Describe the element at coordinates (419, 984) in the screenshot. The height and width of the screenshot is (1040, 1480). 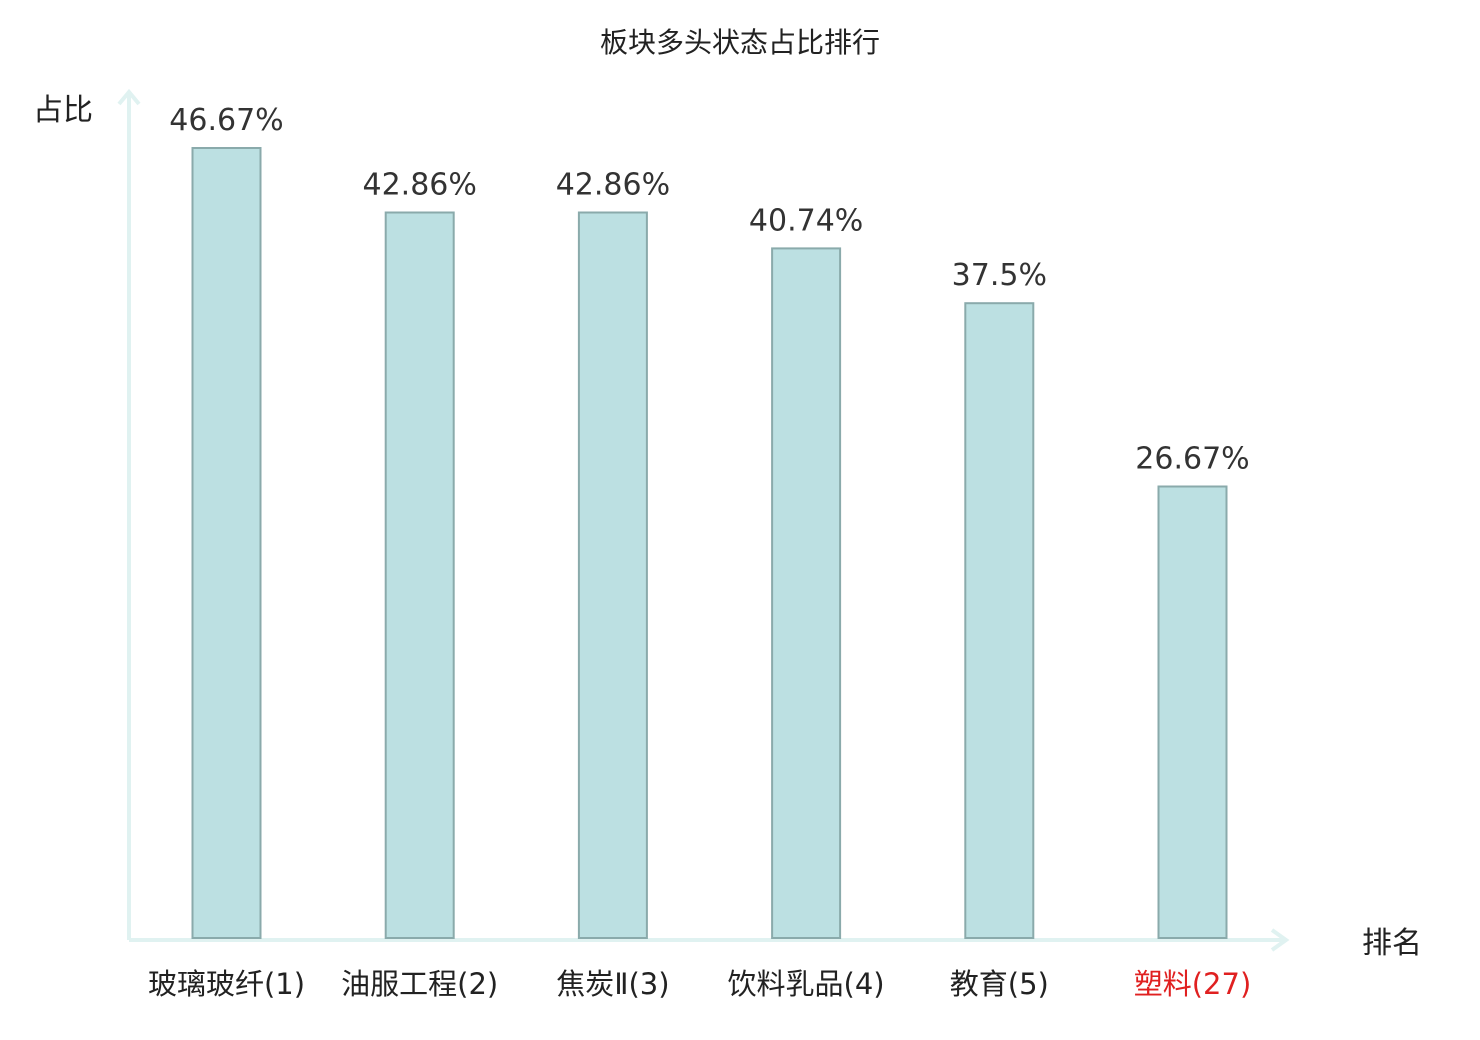
I see `category-label-2: 油服工程(2)` at that location.